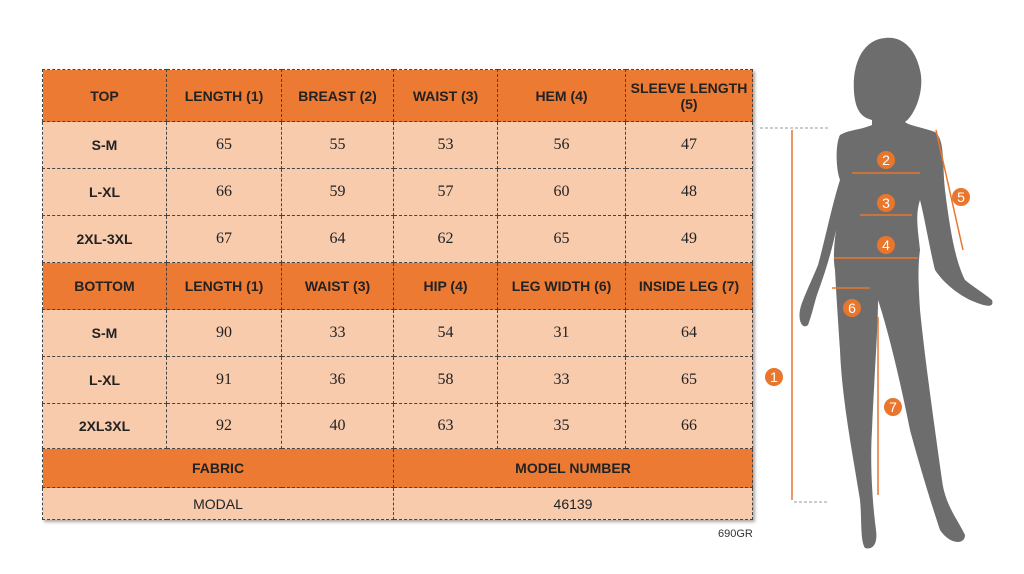 The width and height of the screenshot is (1024, 574). Describe the element at coordinates (689, 145) in the screenshot. I see `value-cell: 47` at that location.